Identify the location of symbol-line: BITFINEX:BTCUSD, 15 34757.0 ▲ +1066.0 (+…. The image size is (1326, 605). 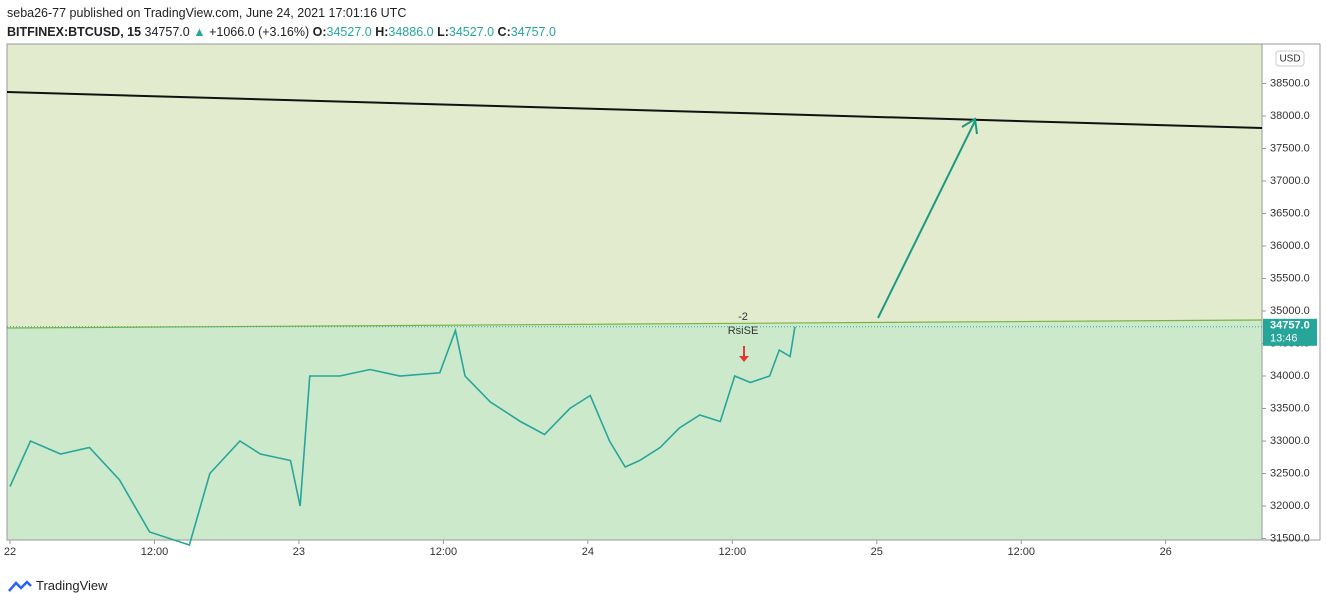
(281, 32).